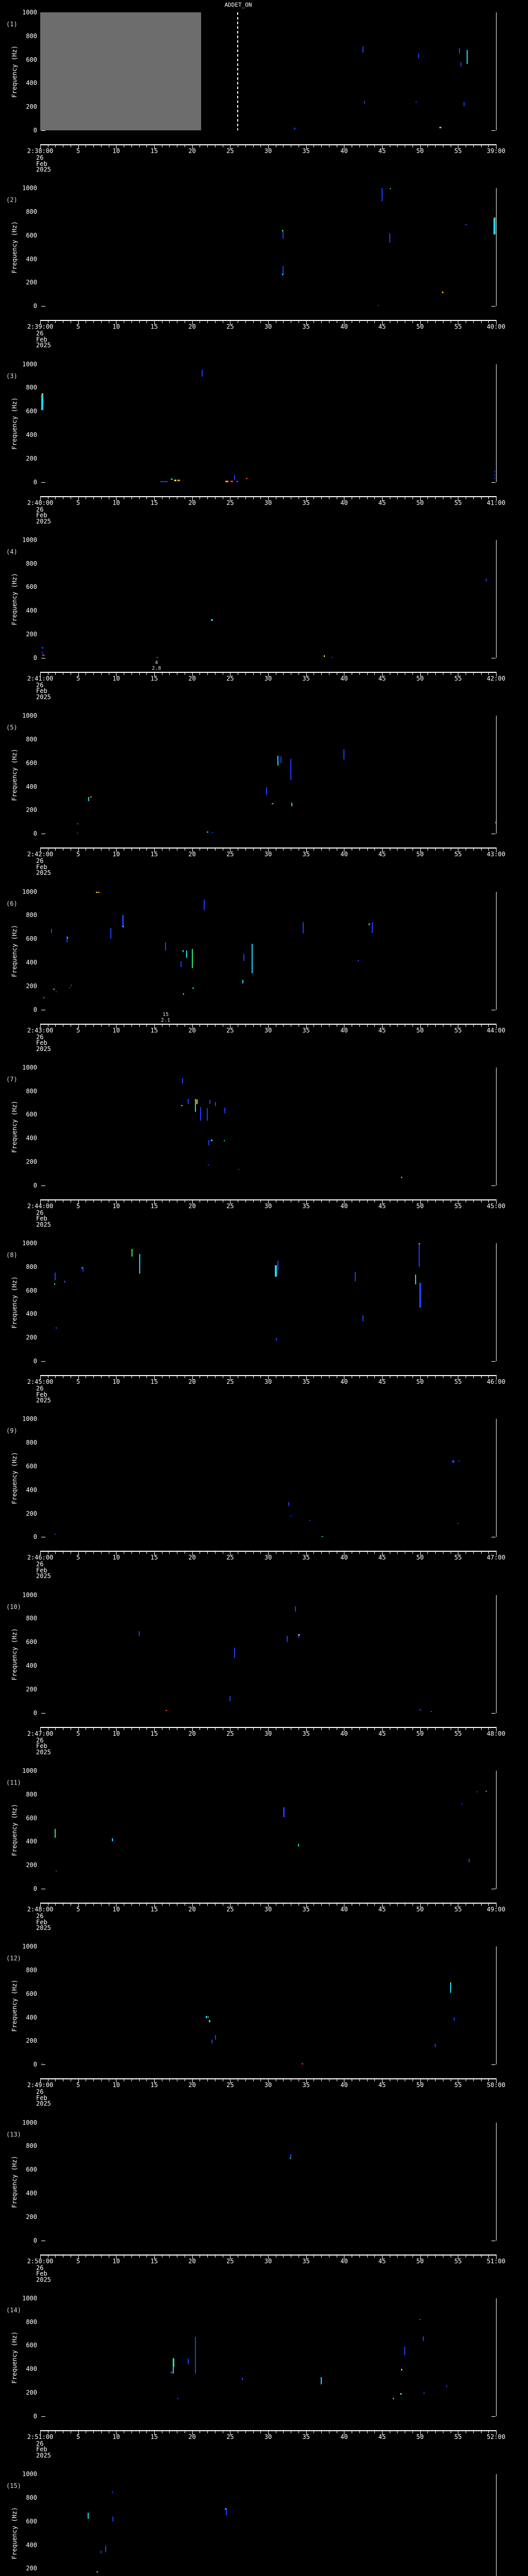  Describe the element at coordinates (43, 1921) in the screenshot. I see `date-label: 26 Feb 2025` at that location.